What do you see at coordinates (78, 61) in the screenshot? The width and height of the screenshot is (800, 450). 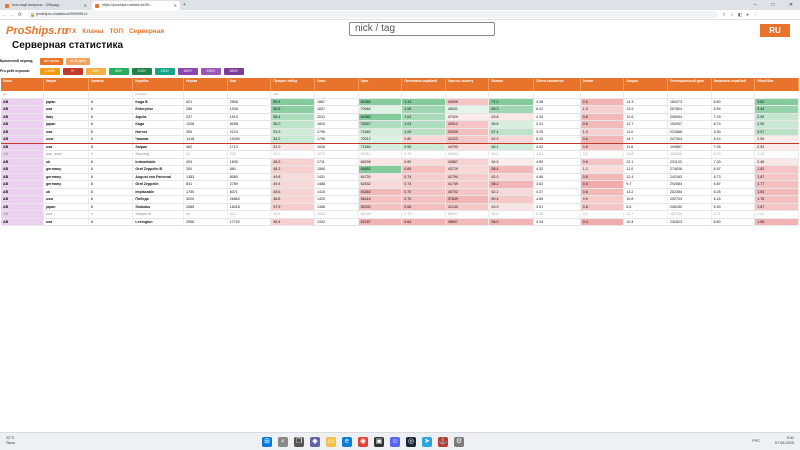 I see `period-28d-button: за 28 дней` at bounding box center [78, 61].